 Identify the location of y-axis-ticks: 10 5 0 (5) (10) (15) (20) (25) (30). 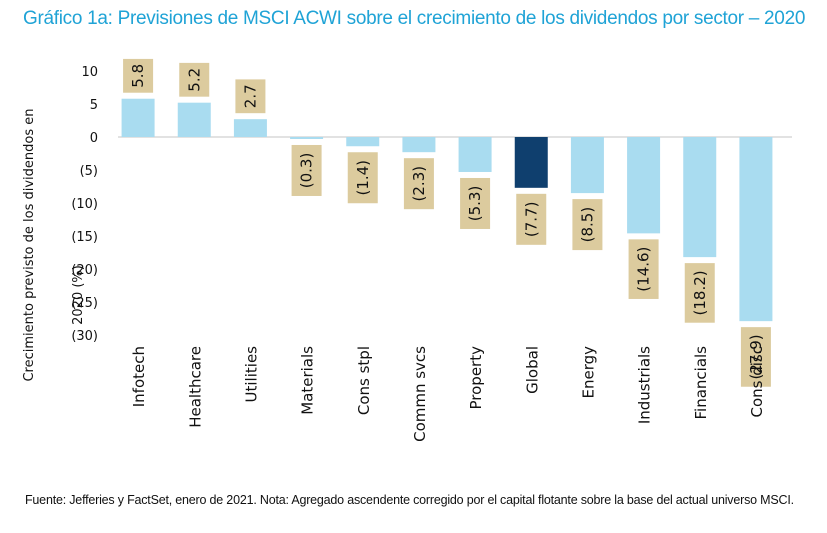
(84, 204).